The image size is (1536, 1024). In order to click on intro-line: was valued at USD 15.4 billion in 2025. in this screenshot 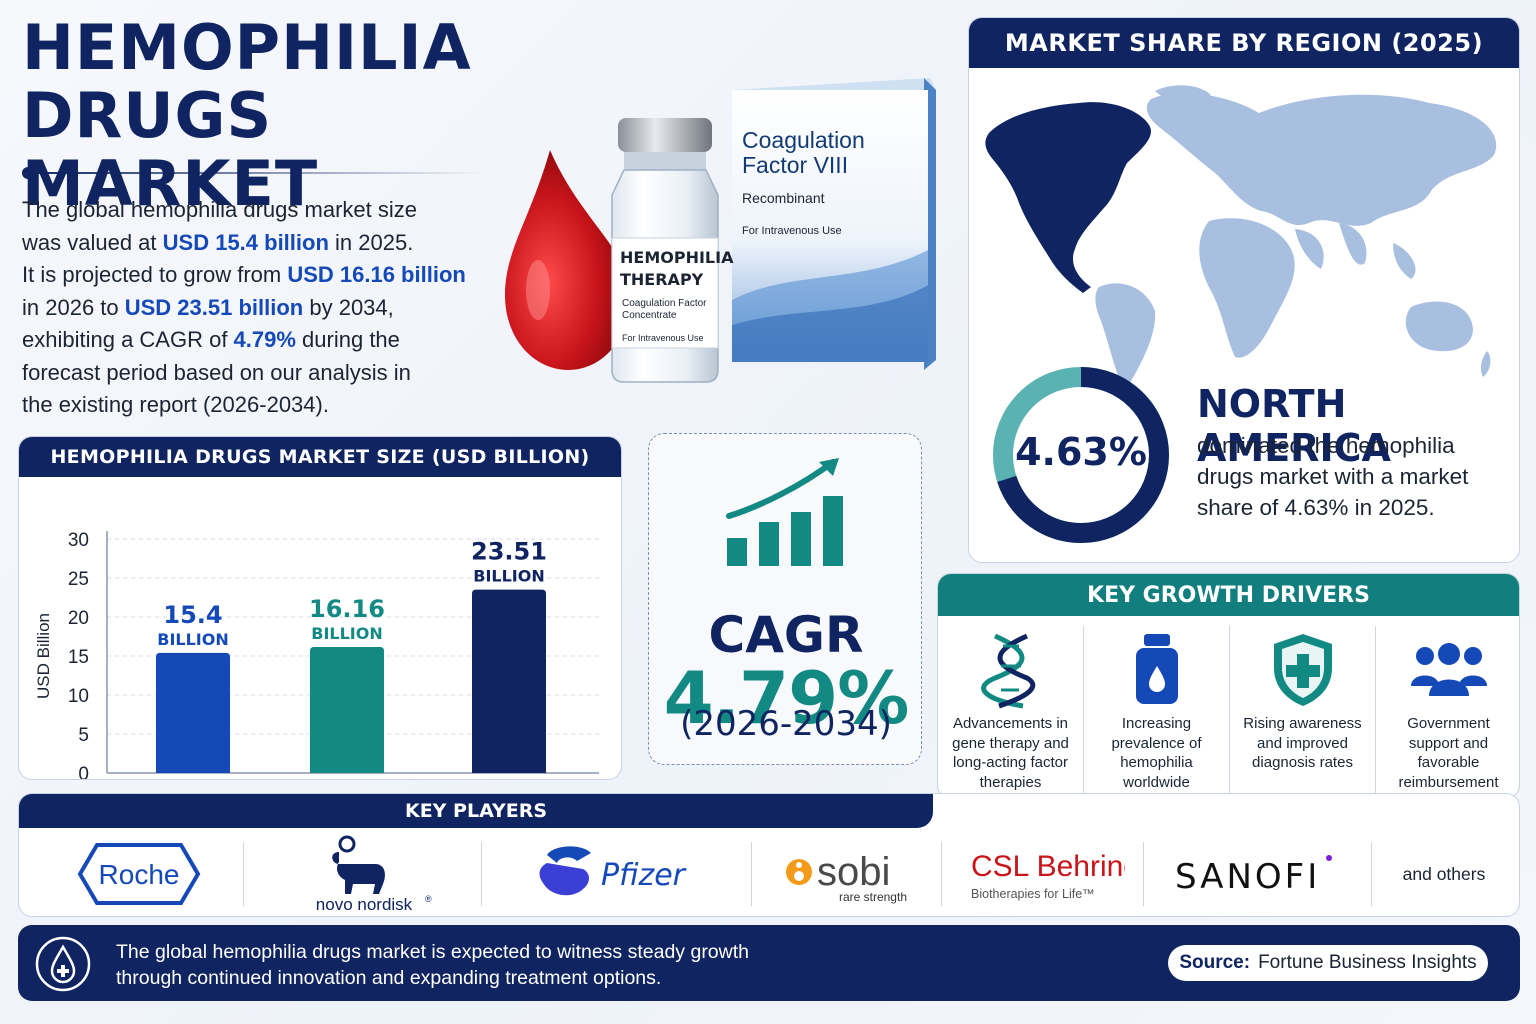, I will do `click(257, 243)`.